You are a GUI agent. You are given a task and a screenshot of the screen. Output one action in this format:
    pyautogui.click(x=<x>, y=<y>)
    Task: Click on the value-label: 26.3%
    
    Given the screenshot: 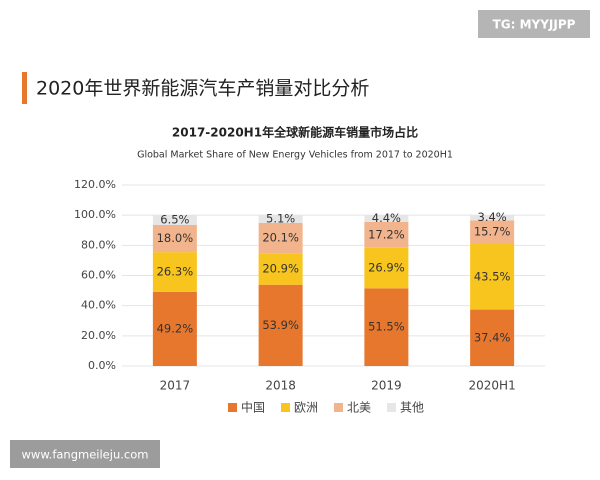 What is the action you would take?
    pyautogui.click(x=175, y=271)
    